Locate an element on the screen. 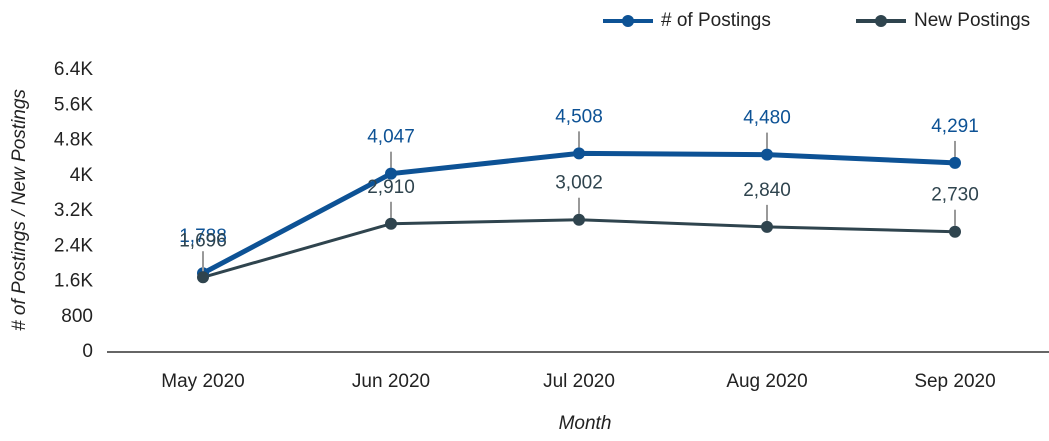 The height and width of the screenshot is (441, 1049). data-label: 2,730 is located at coordinates (955, 195).